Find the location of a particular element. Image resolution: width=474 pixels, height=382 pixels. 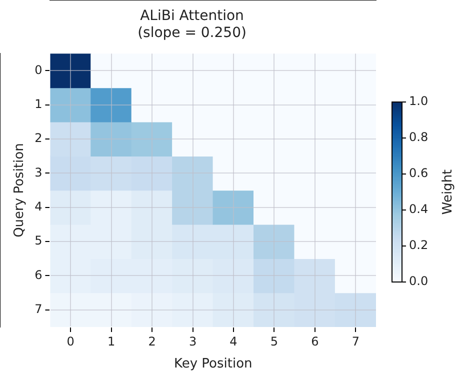

color-bar-label: 1.0 is located at coordinates (418, 101).